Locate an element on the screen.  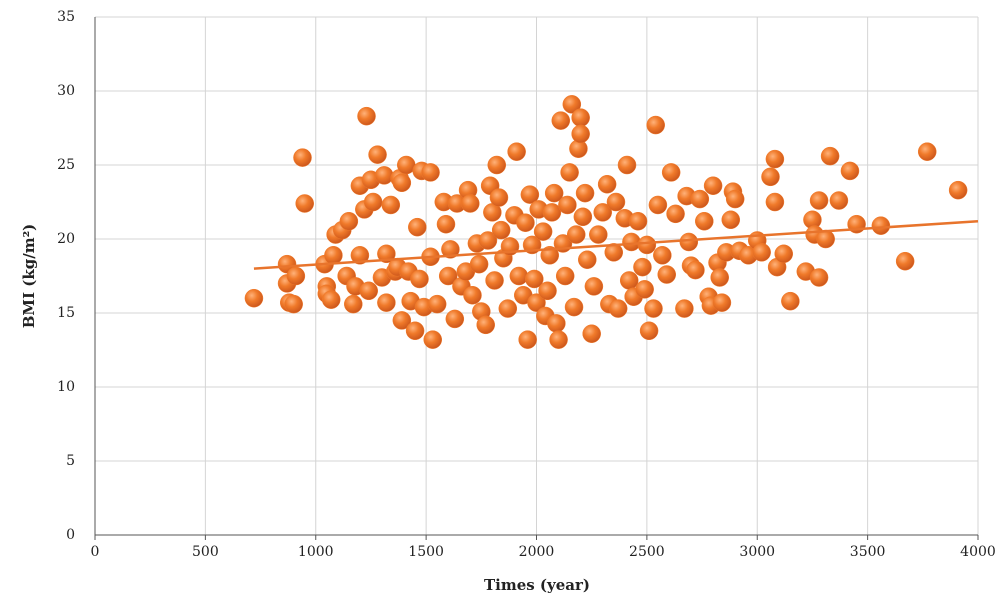
y-tick-label: 0 is located at coordinates (70, 535).